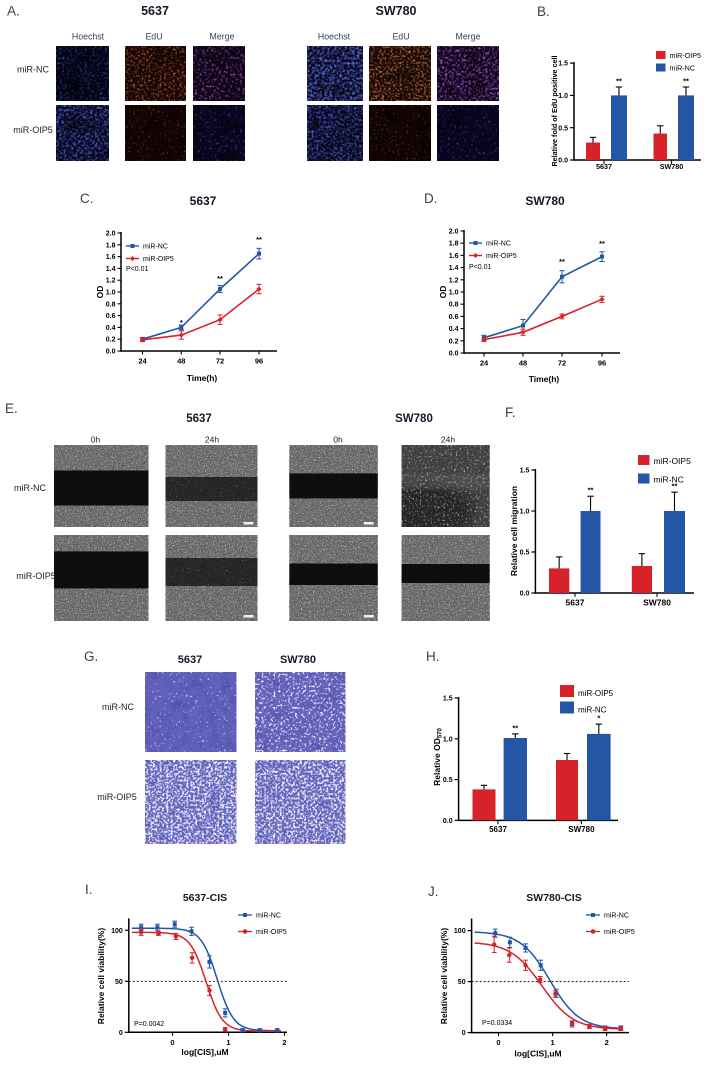  What do you see at coordinates (454, 244) in the screenshot?
I see `svg-text: 1.8` at bounding box center [454, 244].